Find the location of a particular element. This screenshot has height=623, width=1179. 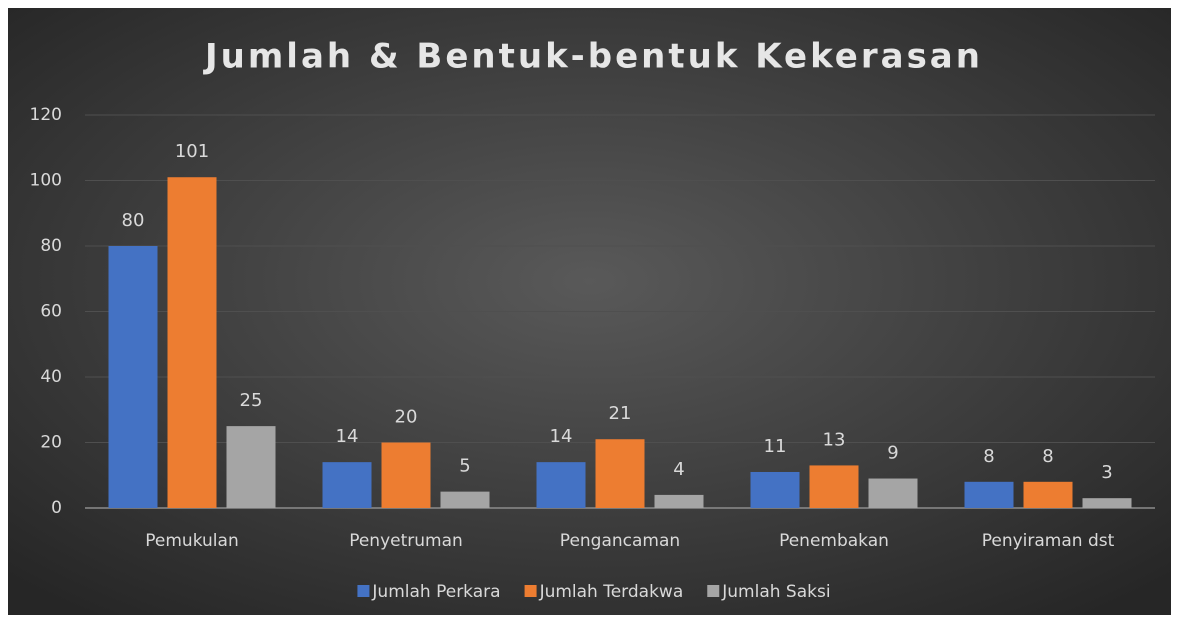

y-tick-label: 100 is located at coordinates (46, 181).